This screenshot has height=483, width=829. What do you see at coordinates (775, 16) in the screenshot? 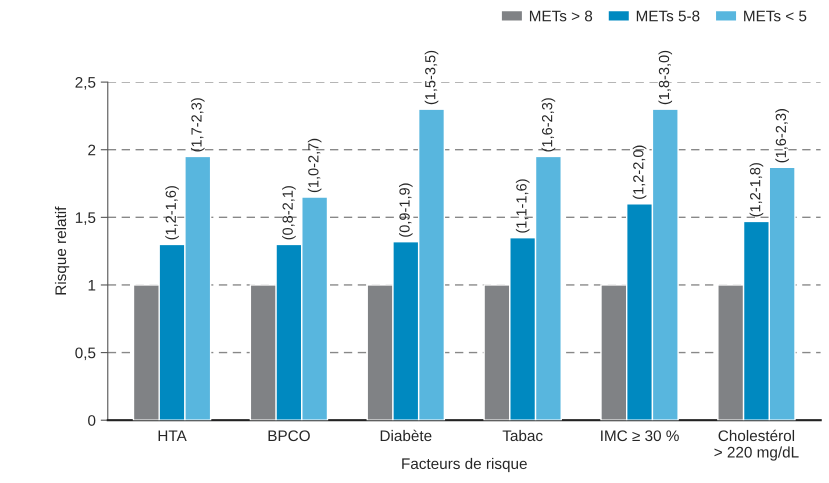
I see `legend-label: METs < 5` at bounding box center [775, 16].